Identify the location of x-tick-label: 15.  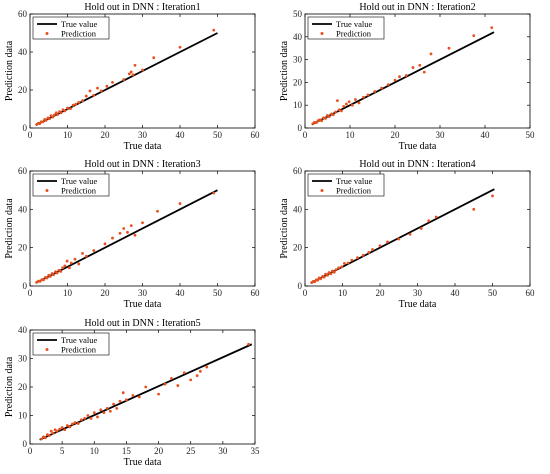
(127, 451).